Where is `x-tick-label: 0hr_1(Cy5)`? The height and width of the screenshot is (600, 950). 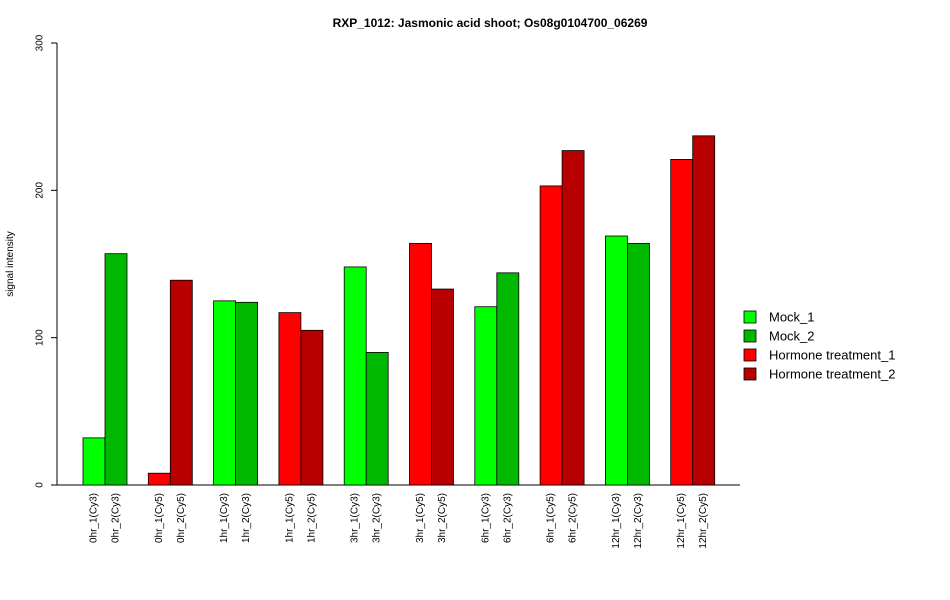 x-tick-label: 0hr_1(Cy5) is located at coordinates (159, 518).